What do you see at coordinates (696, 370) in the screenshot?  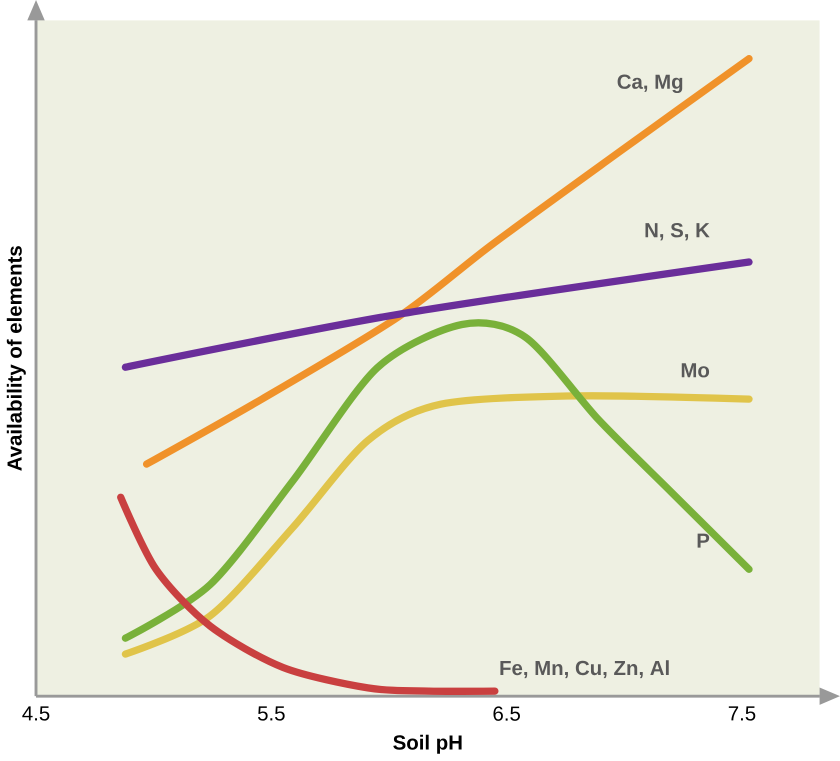 I see `series-label: Mo` at bounding box center [696, 370].